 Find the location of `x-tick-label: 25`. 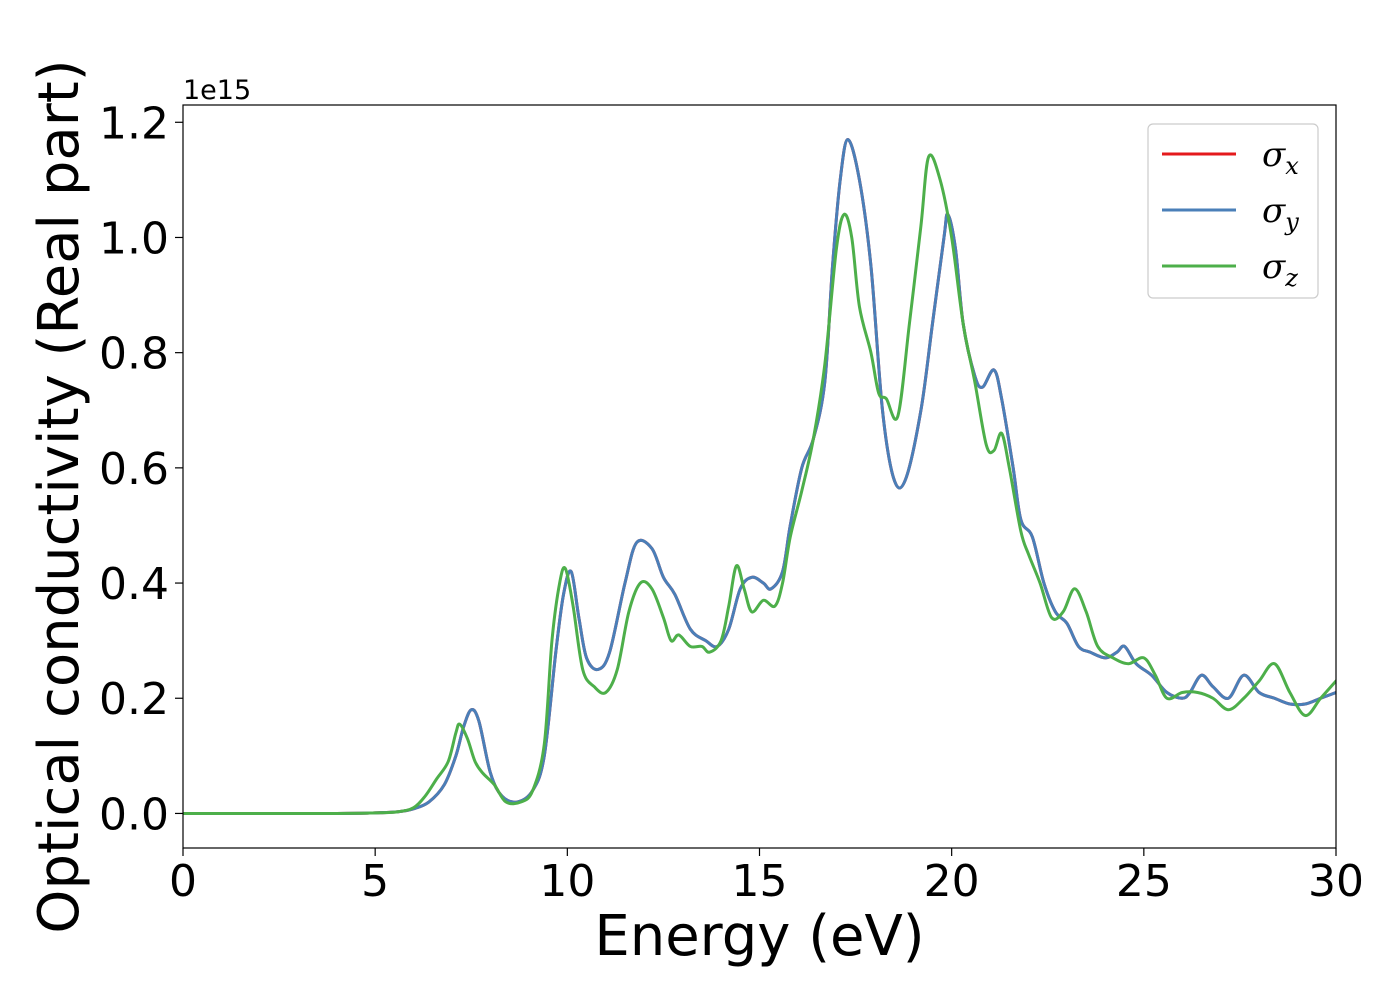

x-tick-label: 25 is located at coordinates (1144, 881).